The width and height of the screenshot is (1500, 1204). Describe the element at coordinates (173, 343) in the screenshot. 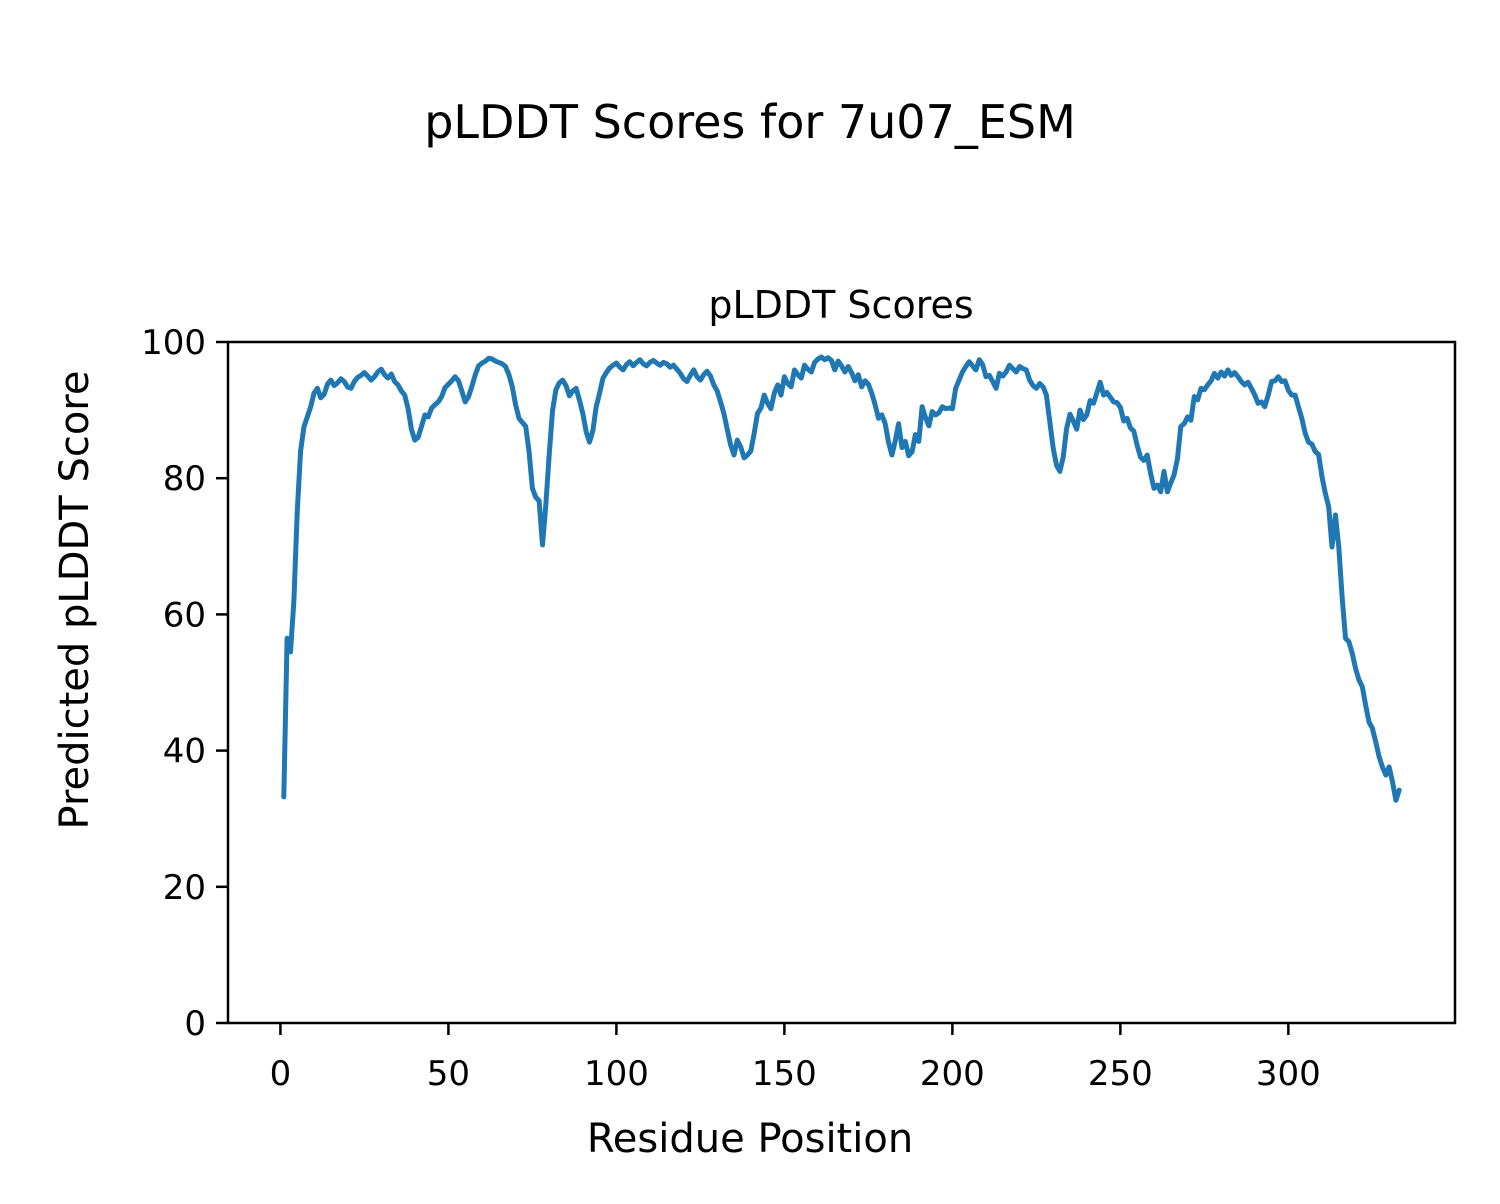

I see `y-tick-label: 100` at that location.